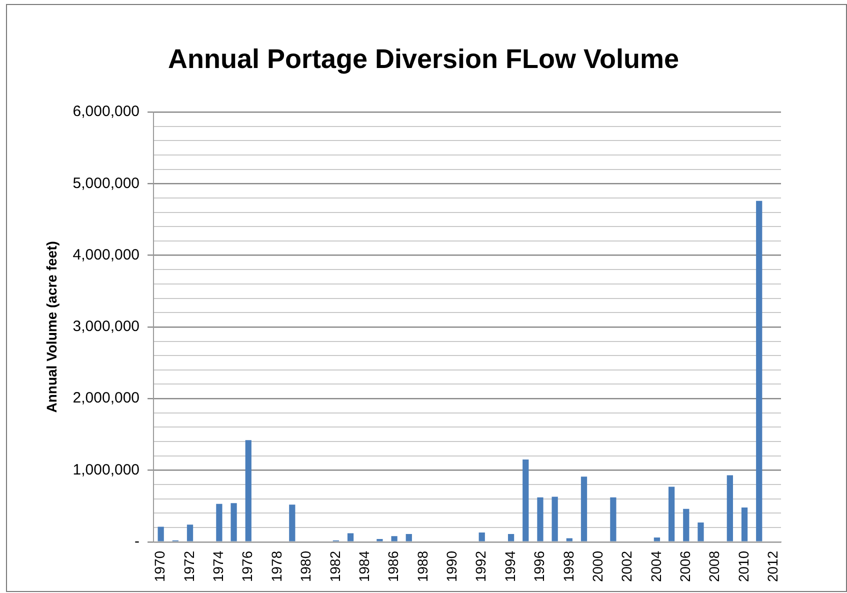 The width and height of the screenshot is (847, 593). I want to click on y-tick-label: 3,000,000, so click(106, 327).